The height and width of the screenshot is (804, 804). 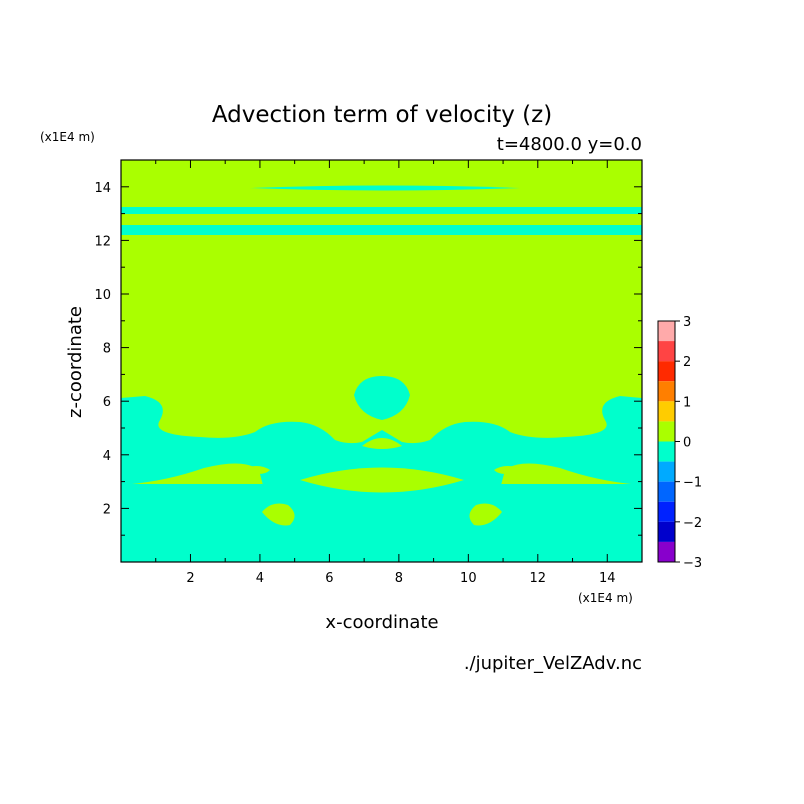 What do you see at coordinates (692, 483) in the screenshot?
I see `colorbar-tick-label: −1` at bounding box center [692, 483].